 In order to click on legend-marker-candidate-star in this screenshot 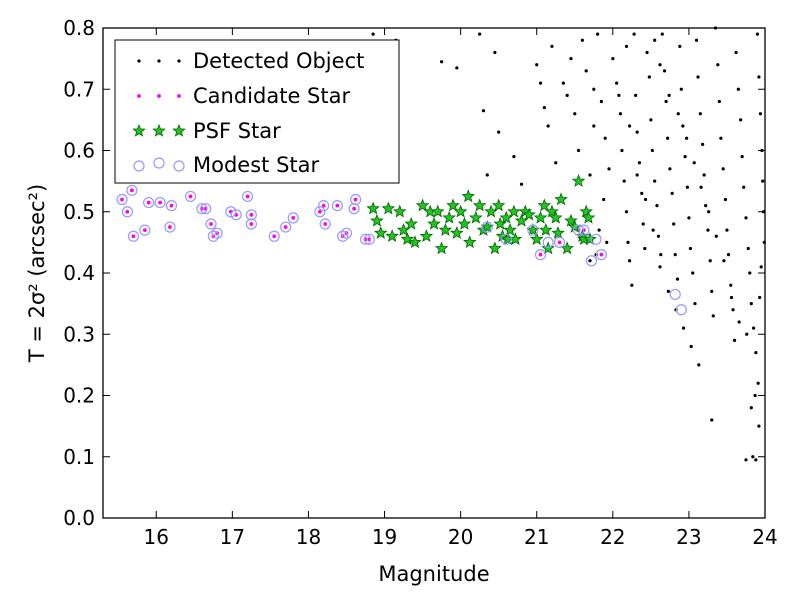, I will do `click(139, 96)`.